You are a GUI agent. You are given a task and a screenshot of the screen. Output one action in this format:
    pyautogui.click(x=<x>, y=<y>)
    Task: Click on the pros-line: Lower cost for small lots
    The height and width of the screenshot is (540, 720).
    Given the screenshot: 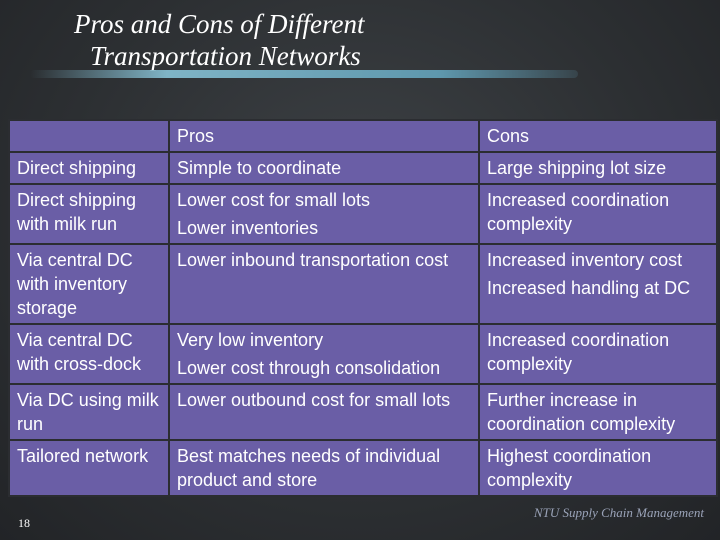 What is the action you would take?
    pyautogui.click(x=274, y=200)
    